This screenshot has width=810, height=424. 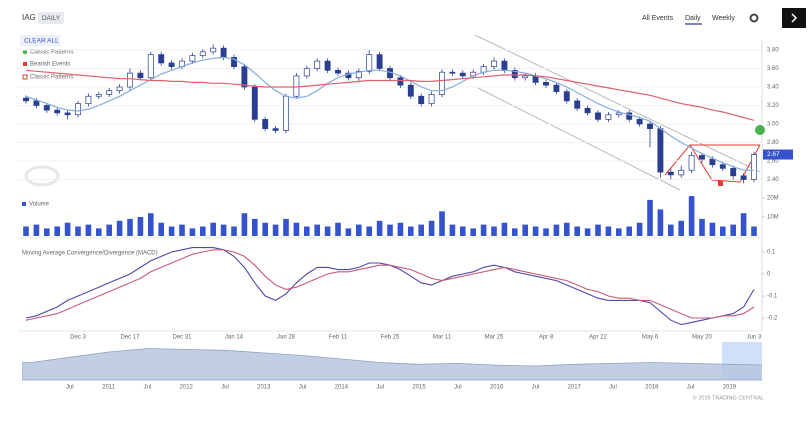 I want to click on moving-average, so click(x=390, y=95).